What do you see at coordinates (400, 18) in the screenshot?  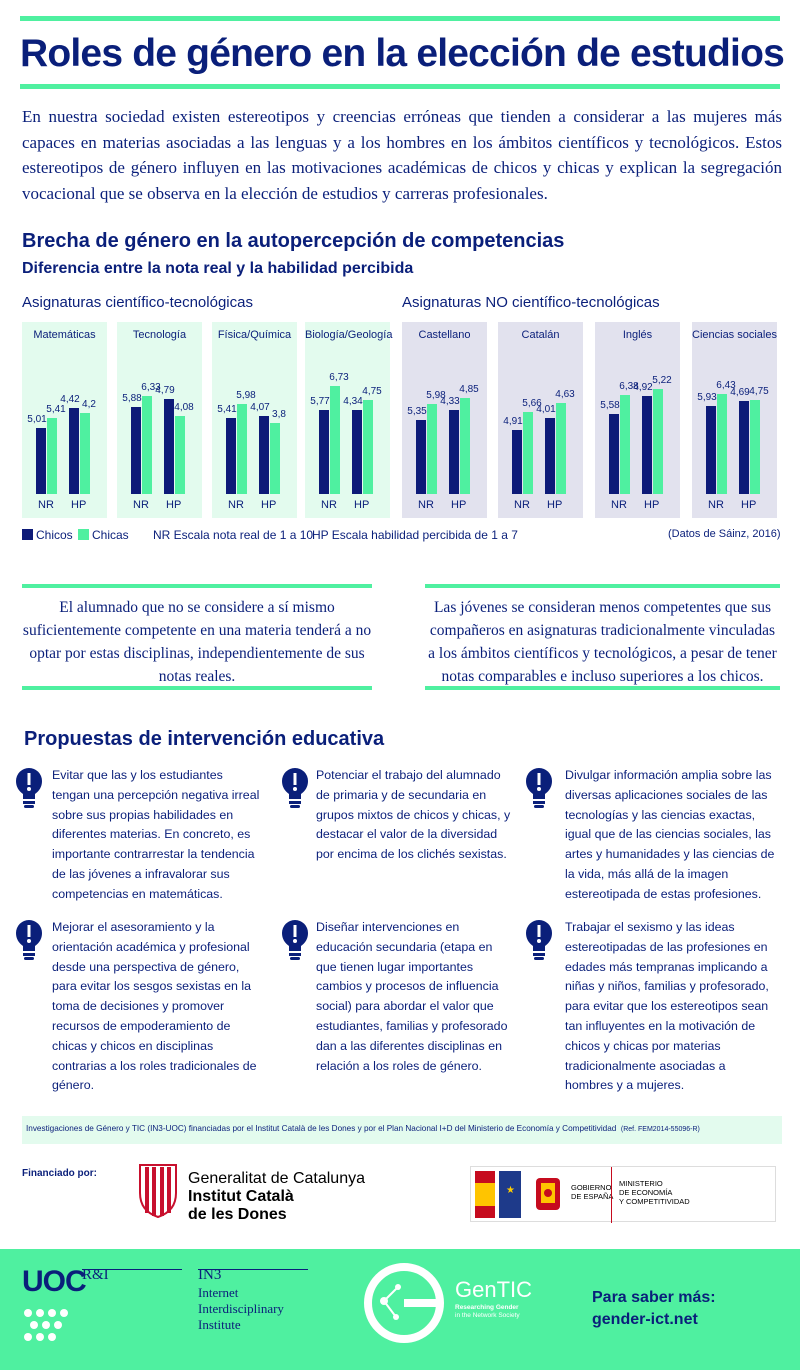 I see `top-accent-line` at bounding box center [400, 18].